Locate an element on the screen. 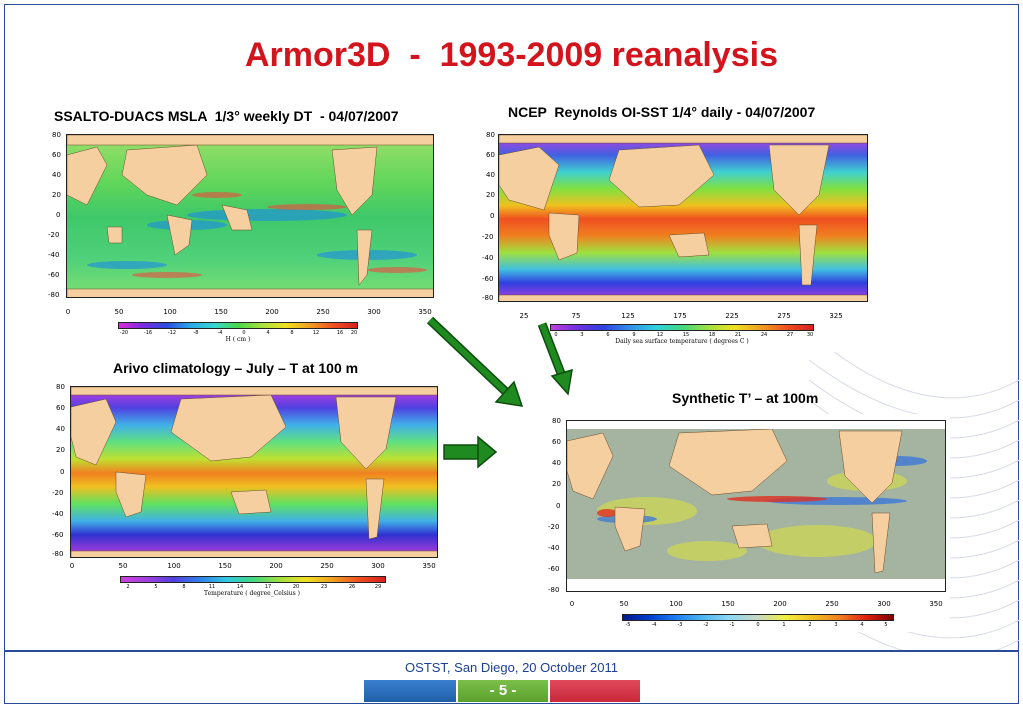  clim-colorbar-label: Temperature ( degree_Celsius ) is located at coordinates (252, 593).